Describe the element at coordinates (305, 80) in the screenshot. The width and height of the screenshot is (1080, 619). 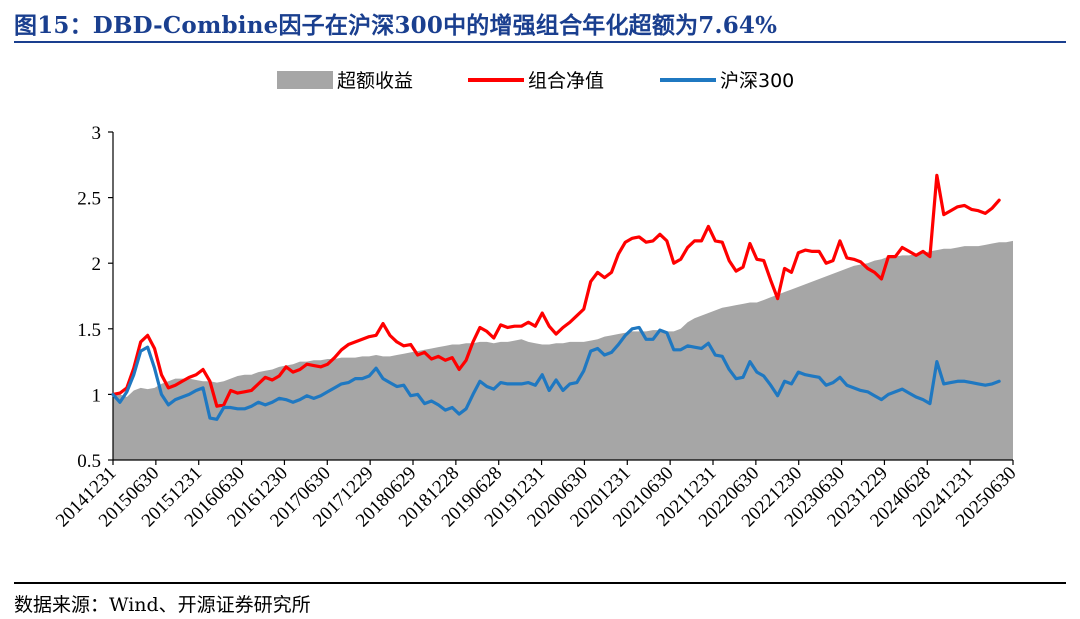
I see `legend-swatch` at that location.